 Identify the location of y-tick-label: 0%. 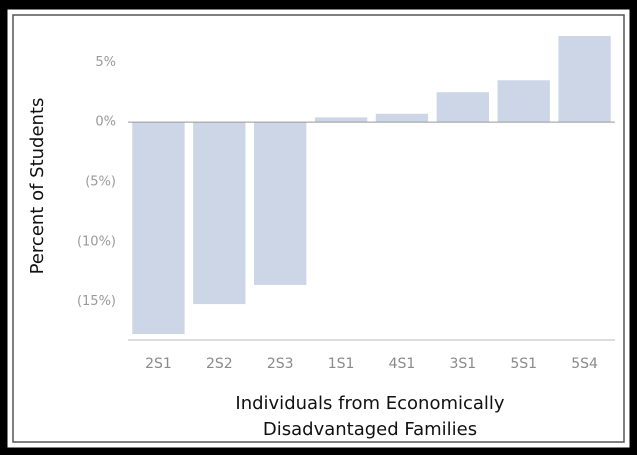
(105, 122).